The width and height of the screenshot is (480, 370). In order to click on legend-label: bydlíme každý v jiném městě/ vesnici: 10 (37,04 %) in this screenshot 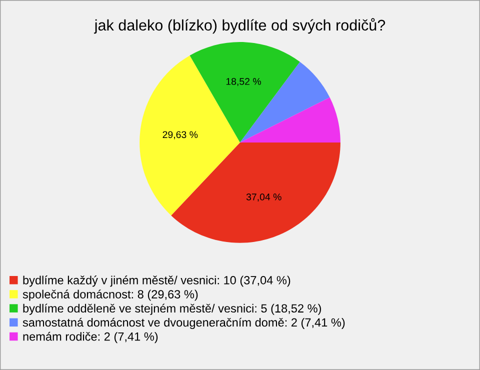, I will do `click(156, 281)`.